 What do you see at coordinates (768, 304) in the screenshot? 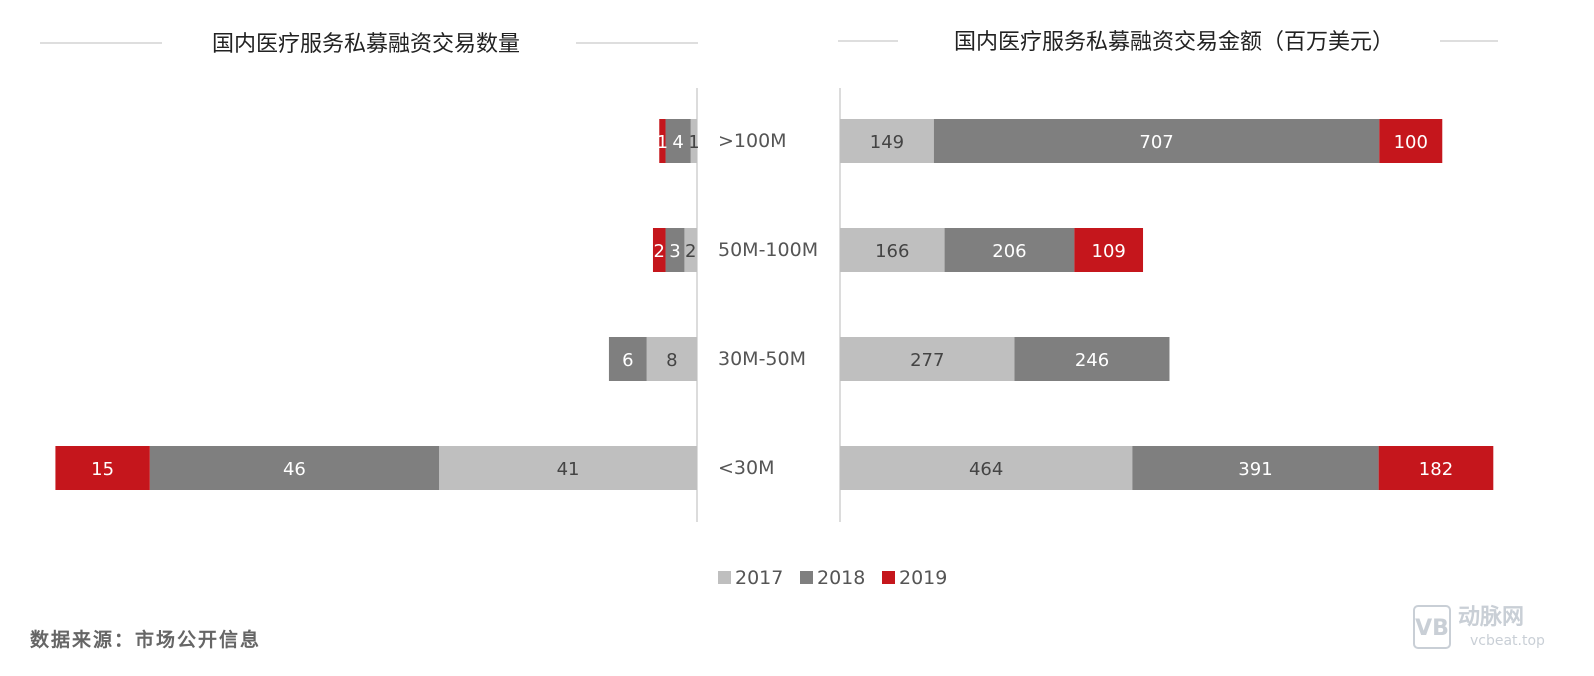
I see `category-labels: >100M 50M-100M 30M-50M <30M` at bounding box center [768, 304].